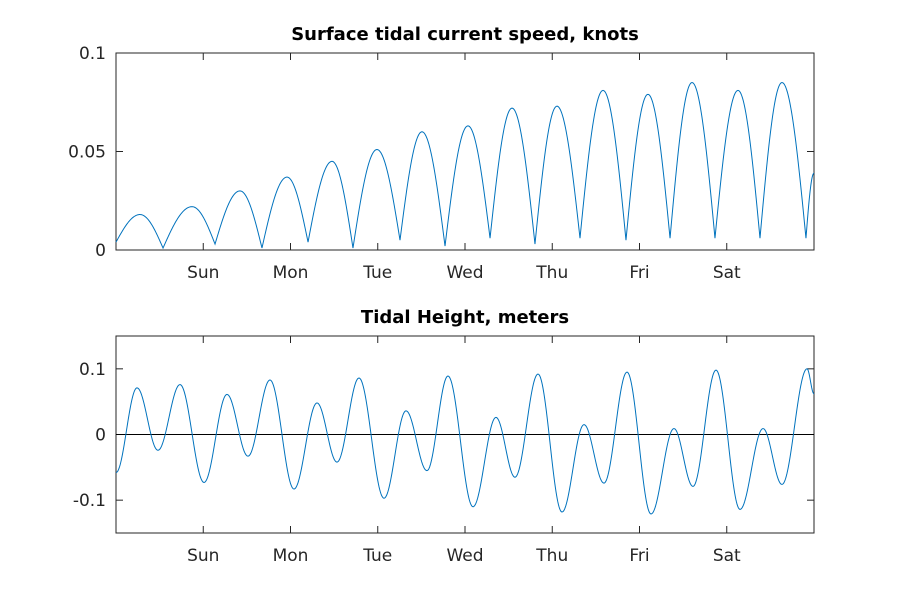  I want to click on y-tick-label: -0.1, so click(89, 501).